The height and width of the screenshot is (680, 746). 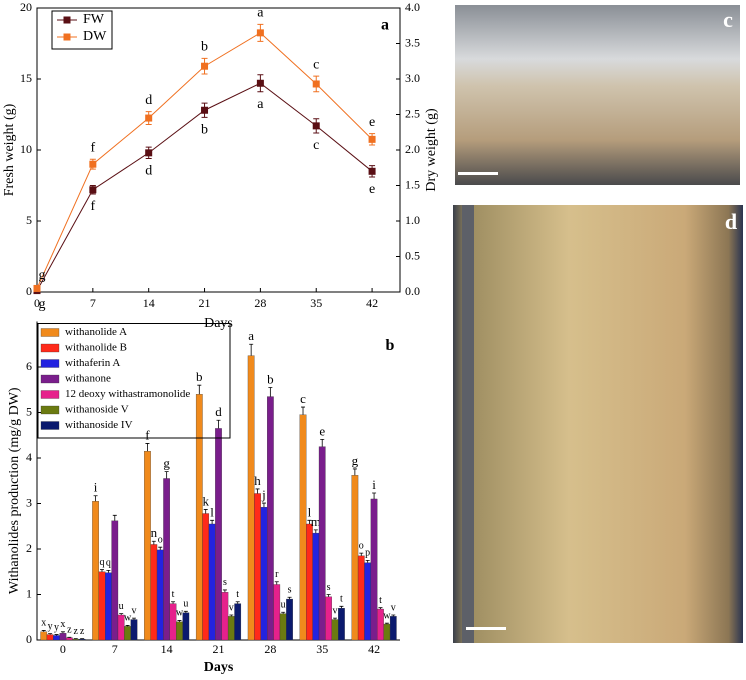 I want to click on significance-label: c, so click(x=303, y=398).